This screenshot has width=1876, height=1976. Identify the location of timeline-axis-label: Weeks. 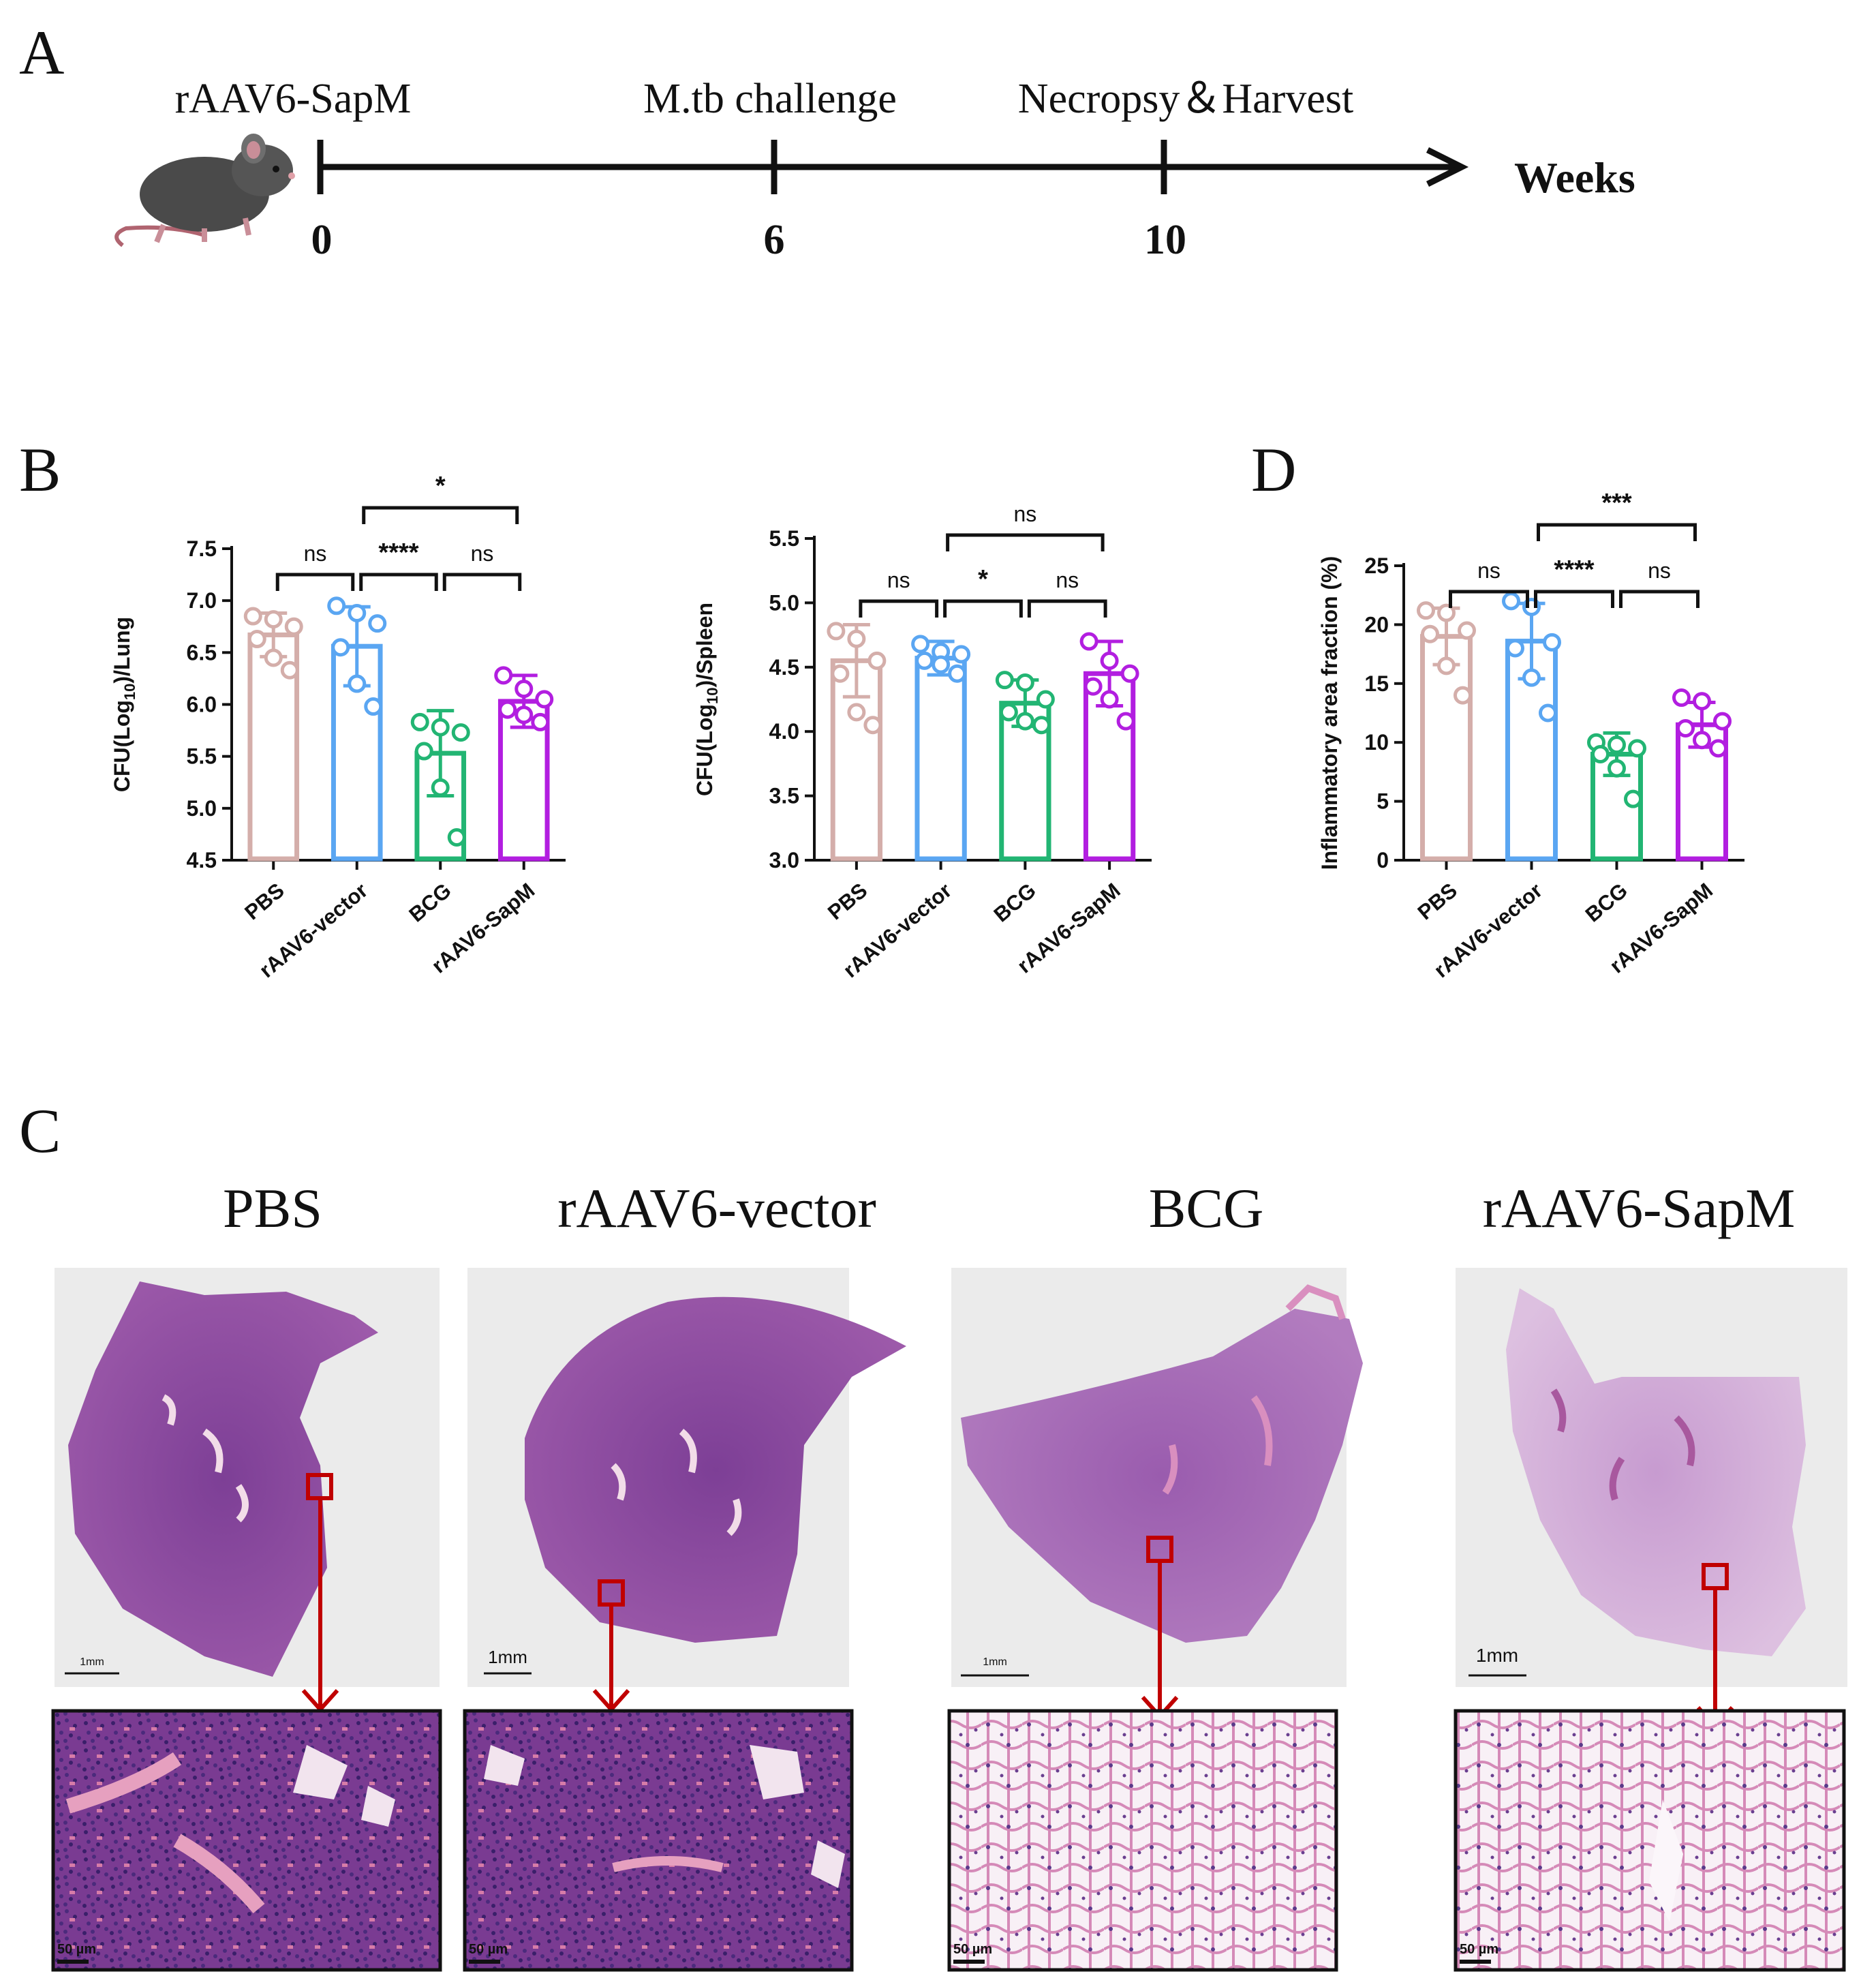
(1574, 177).